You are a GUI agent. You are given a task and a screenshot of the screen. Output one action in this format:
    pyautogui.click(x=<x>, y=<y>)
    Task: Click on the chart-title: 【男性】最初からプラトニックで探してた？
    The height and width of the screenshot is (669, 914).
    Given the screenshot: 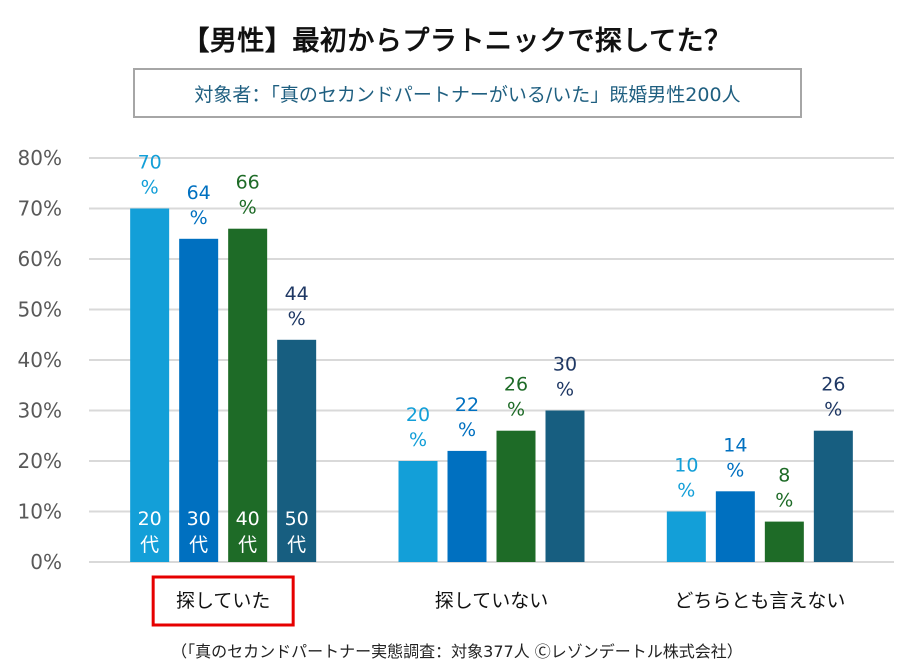 What is the action you would take?
    pyautogui.click(x=457, y=41)
    